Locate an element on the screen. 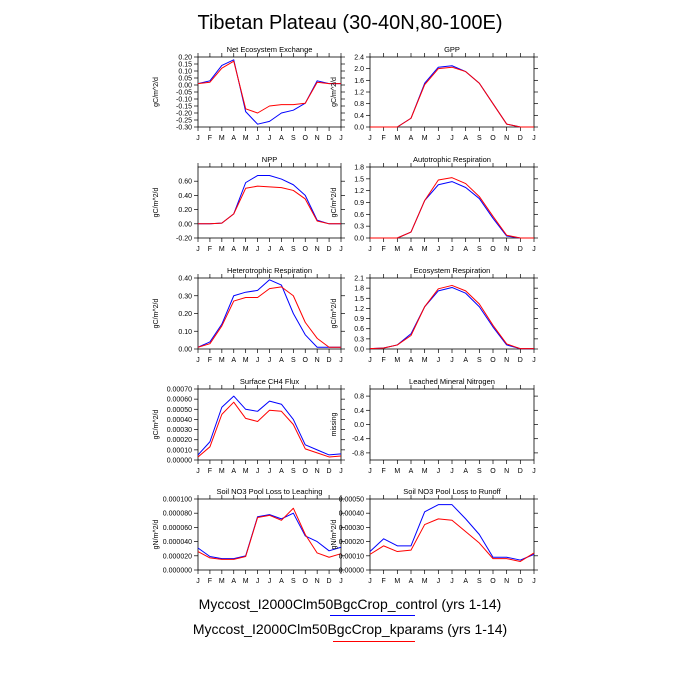  y-axis-label: gC/m^2/d is located at coordinates (334, 203).